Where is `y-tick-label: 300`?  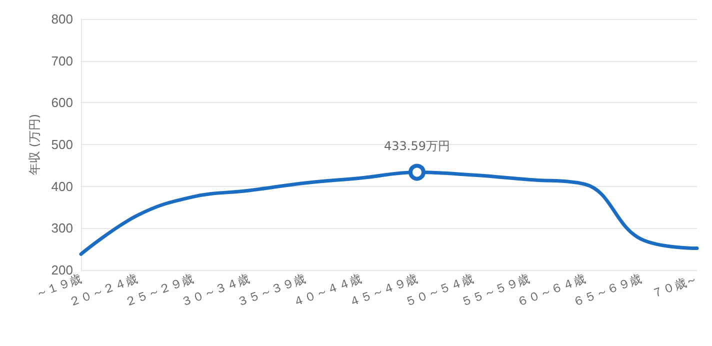 y-tick-label: 300 is located at coordinates (62, 228).